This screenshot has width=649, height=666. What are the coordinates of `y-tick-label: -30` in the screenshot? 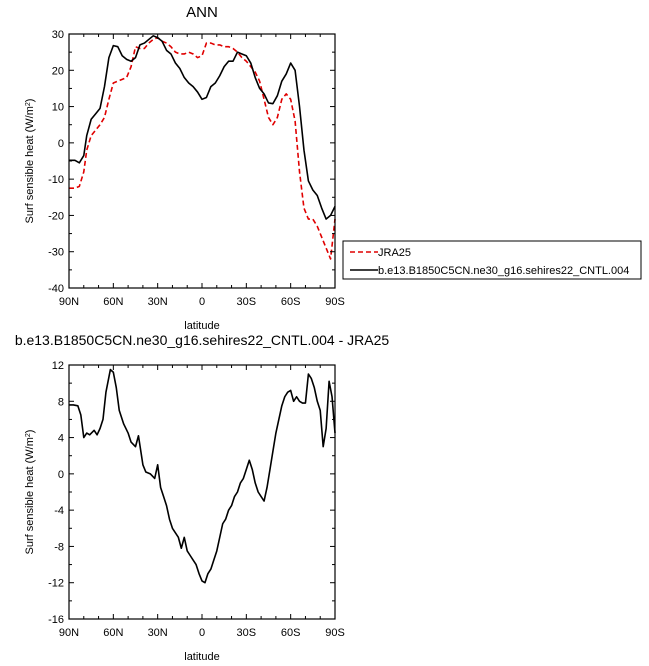 It's located at (56, 253).